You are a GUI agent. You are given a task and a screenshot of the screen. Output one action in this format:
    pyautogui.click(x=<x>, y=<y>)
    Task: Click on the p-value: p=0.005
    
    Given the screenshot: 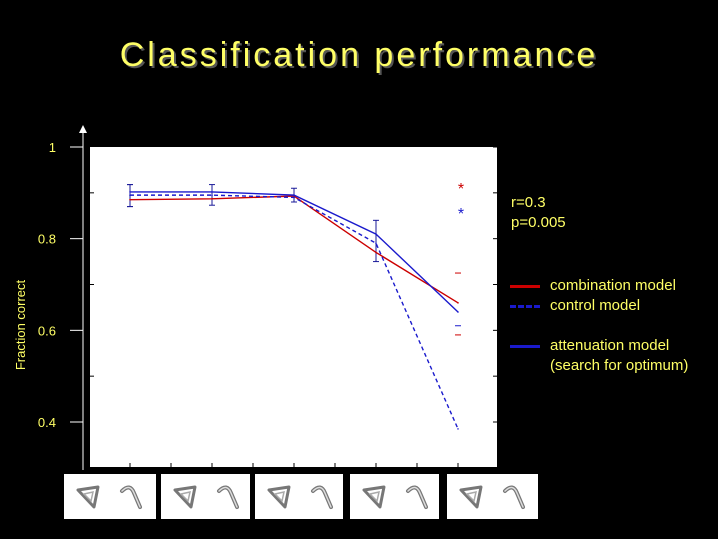 What is the action you would take?
    pyautogui.click(x=538, y=222)
    